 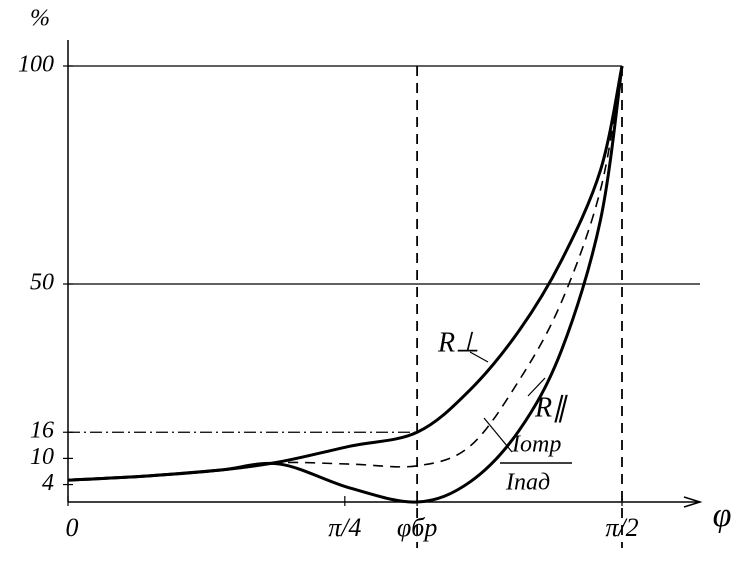 I want to click on x-tick-label: 0, so click(x=72, y=527).